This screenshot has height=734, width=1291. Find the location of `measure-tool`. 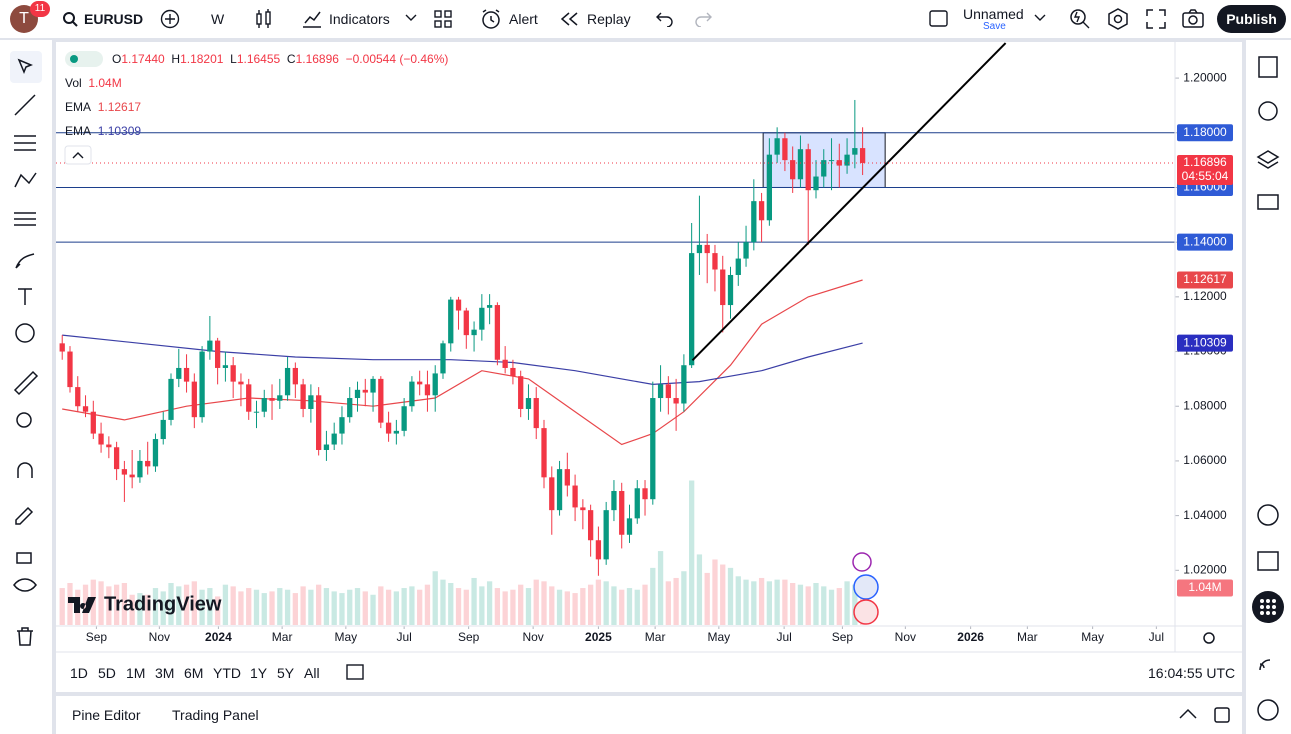

measure-tool is located at coordinates (26, 383).